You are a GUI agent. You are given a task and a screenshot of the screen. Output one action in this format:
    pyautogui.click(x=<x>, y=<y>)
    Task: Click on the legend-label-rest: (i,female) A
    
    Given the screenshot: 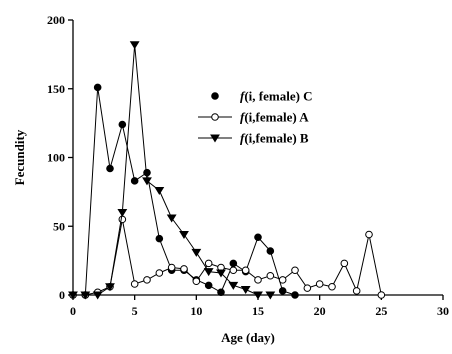 What is the action you would take?
    pyautogui.click(x=276, y=117)
    